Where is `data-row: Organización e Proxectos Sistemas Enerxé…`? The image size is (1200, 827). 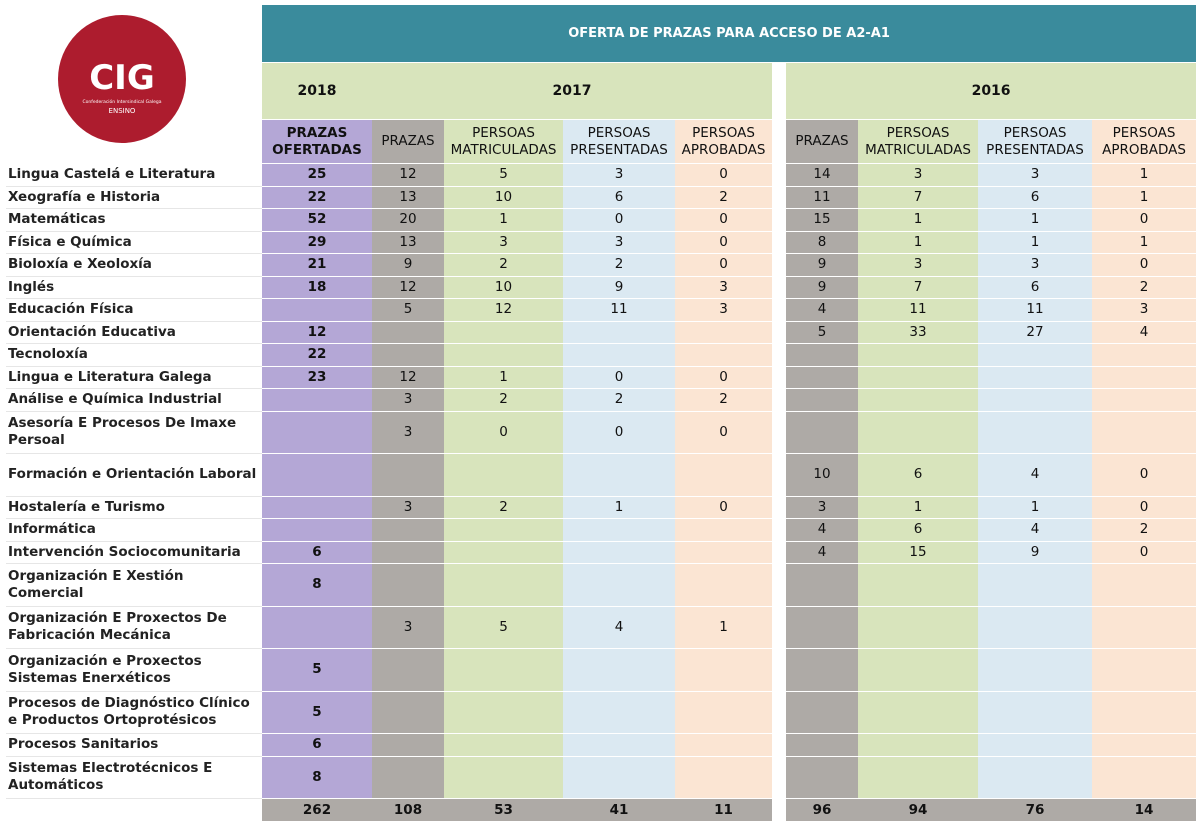
data-row: Organización e Proxectos Sistemas Enerxé… is located at coordinates (601, 670).